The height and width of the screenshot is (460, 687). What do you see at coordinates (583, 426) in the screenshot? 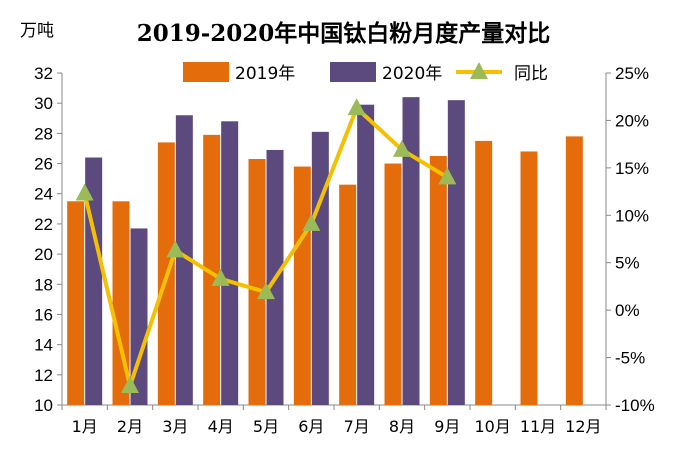
I see `x-tick-label: 12月` at bounding box center [583, 426].